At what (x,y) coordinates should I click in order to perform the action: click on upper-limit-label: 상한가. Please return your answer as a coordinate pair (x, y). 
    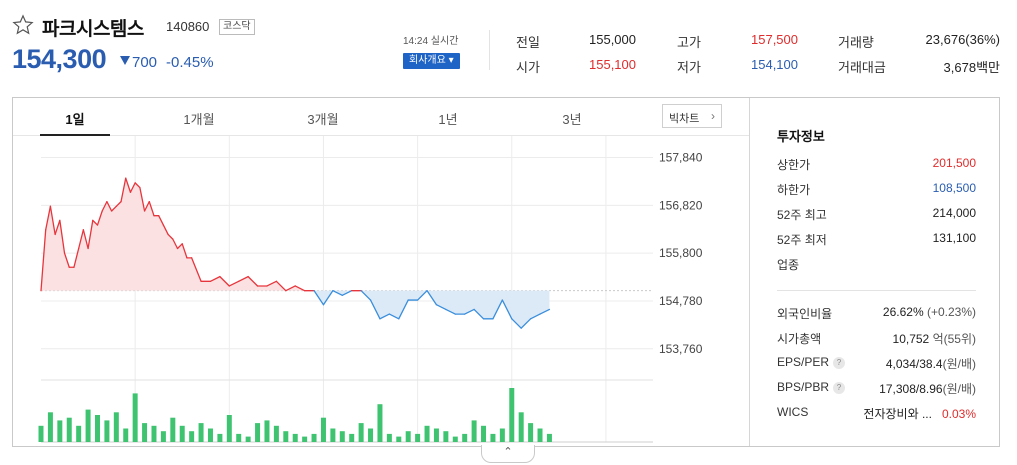
    Looking at the image, I should click on (794, 165).